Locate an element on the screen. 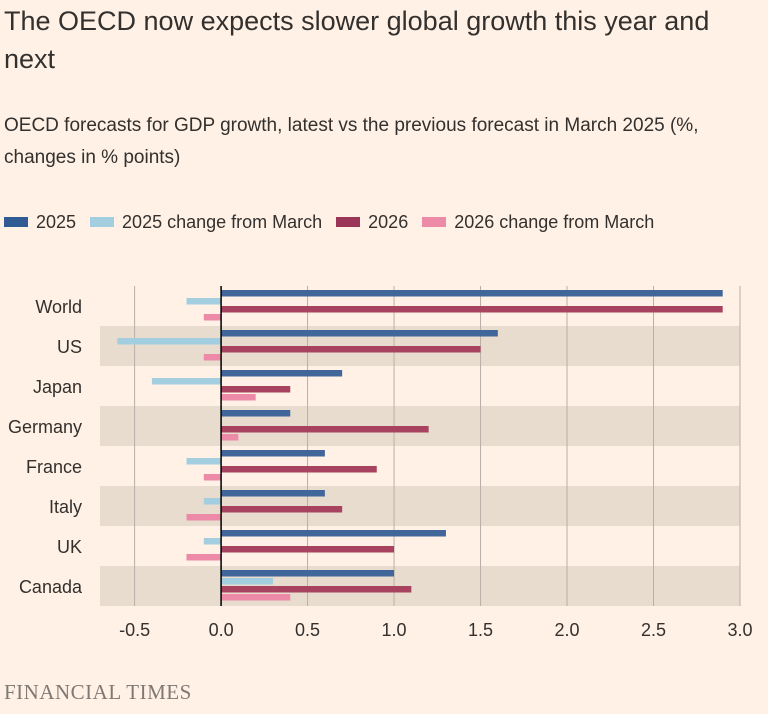 Image resolution: width=768 pixels, height=714 pixels. row-band-canada is located at coordinates (420, 586).